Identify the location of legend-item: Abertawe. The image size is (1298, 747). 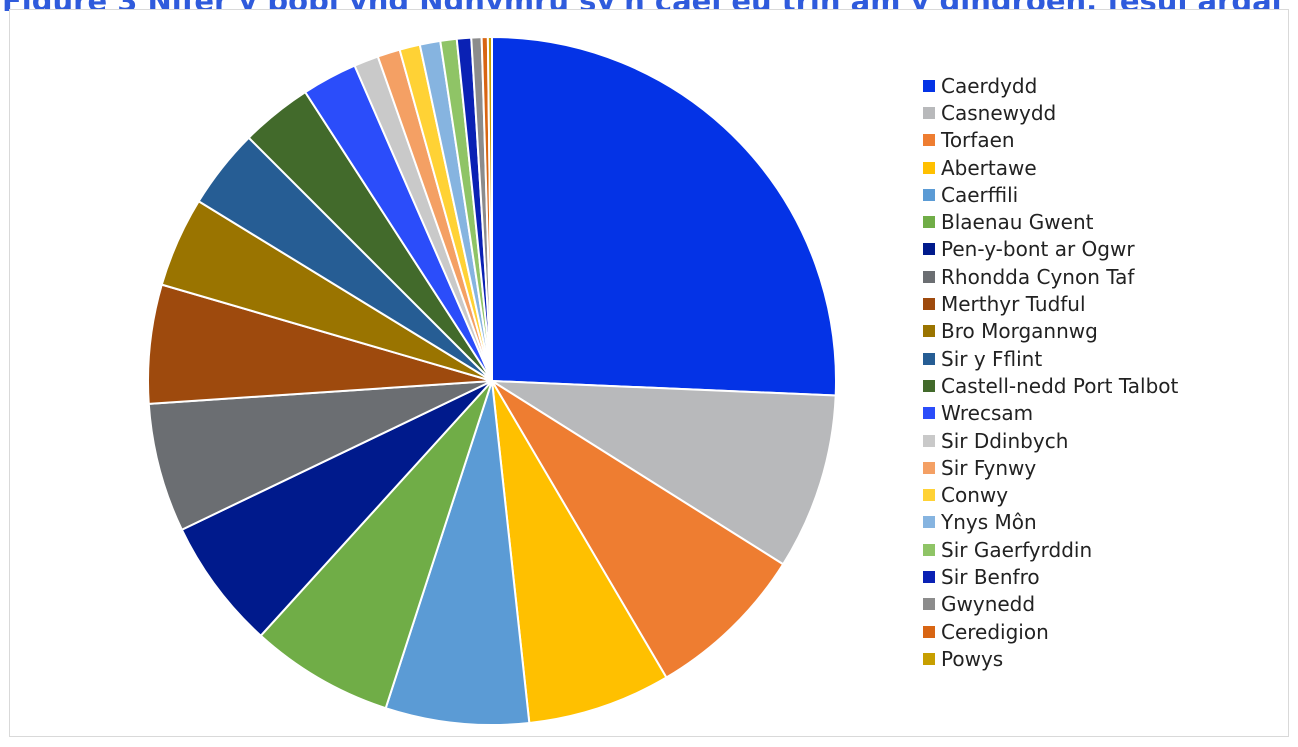
(1050, 167).